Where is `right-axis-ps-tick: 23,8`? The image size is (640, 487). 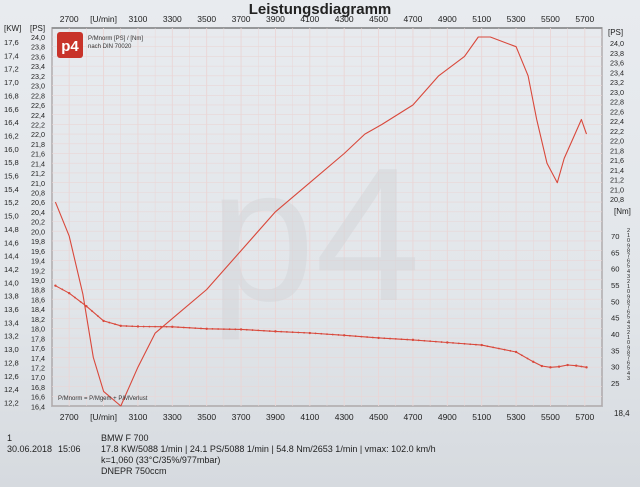
right-axis-ps-tick: 23,8 is located at coordinates (617, 53).